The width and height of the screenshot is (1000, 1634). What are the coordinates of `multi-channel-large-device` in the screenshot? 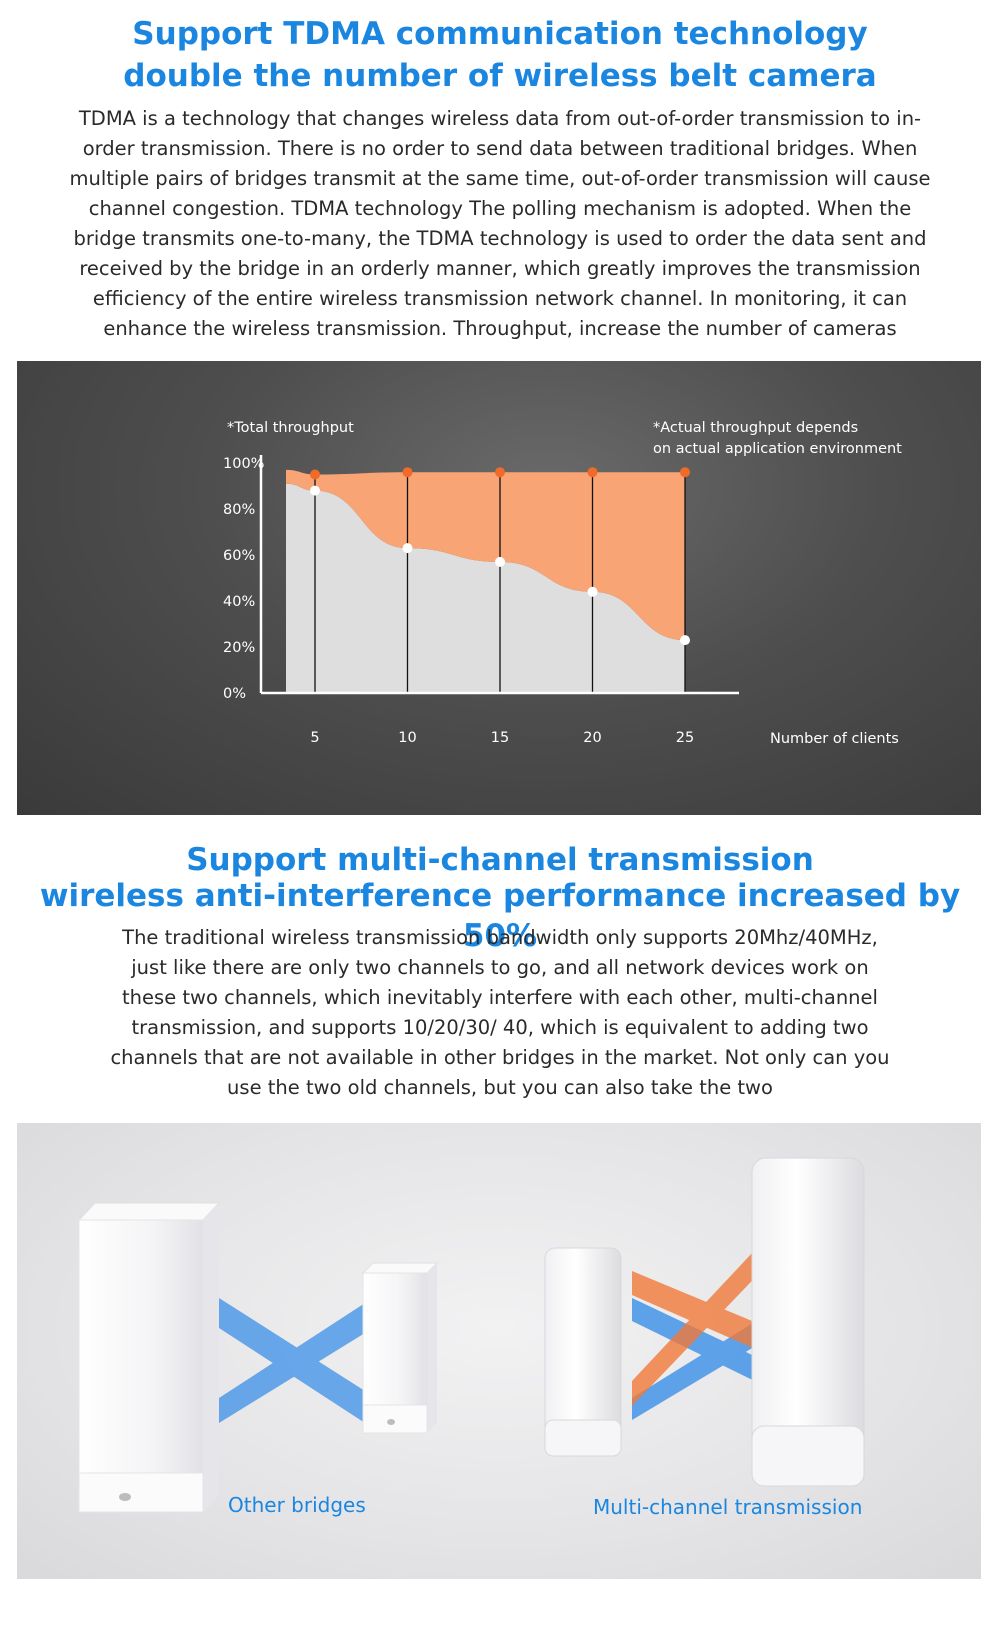 It's located at (808, 1322).